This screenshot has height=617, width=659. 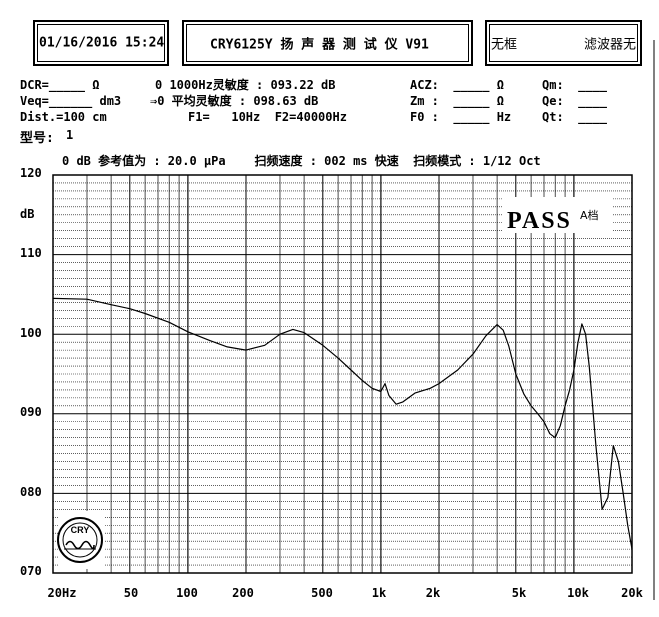 What do you see at coordinates (457, 85) in the screenshot?
I see `acz-field: ACZ: _____ Ω` at bounding box center [457, 85].